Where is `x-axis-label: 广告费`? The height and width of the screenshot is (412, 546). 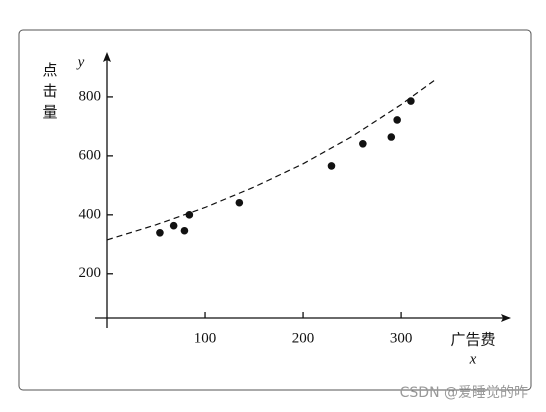 x-axis-label: 广告费 is located at coordinates (472, 340).